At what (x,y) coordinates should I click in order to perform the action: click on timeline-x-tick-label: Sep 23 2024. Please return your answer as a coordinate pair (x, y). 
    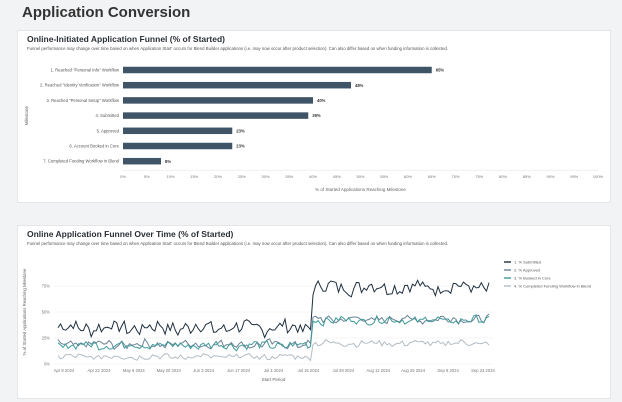
    Looking at the image, I should click on (483, 370).